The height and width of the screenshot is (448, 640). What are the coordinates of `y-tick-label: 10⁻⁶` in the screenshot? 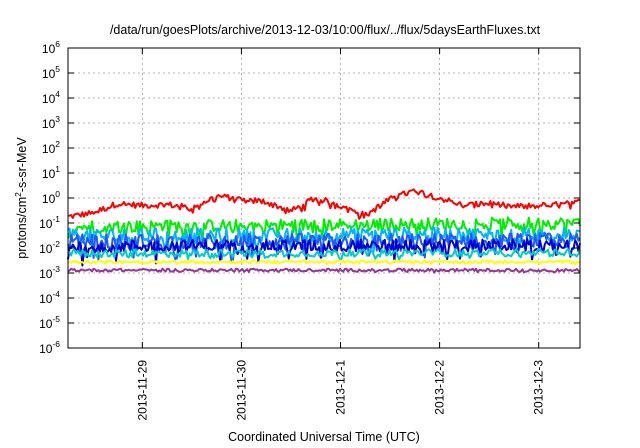 It's located at (49, 347).